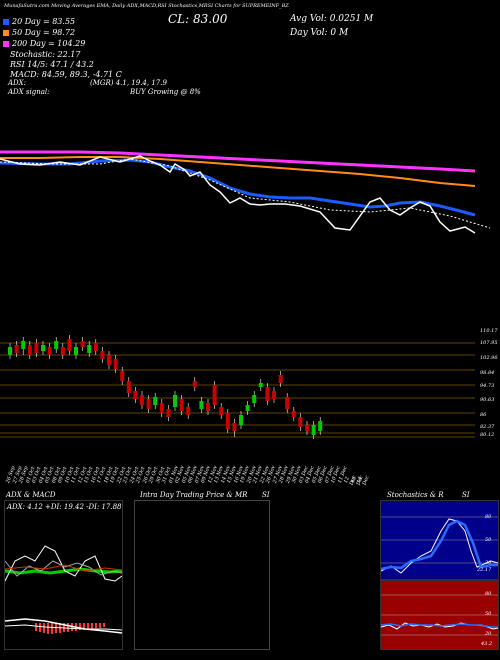 The width and height of the screenshot is (500, 660). Describe the element at coordinates (17, 83) in the screenshot. I see `adx-label: ADX:` at that location.